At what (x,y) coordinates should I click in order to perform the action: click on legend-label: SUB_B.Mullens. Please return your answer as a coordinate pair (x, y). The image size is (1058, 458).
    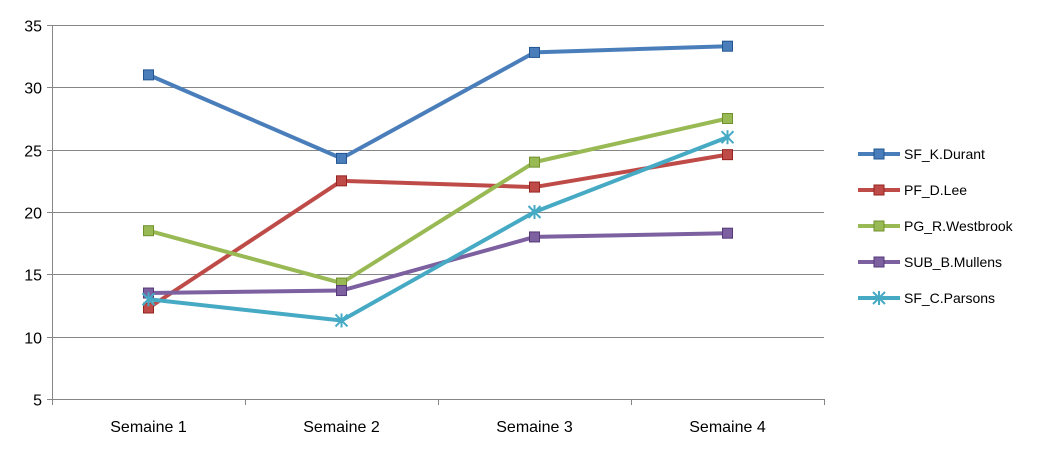
    Looking at the image, I should click on (953, 262).